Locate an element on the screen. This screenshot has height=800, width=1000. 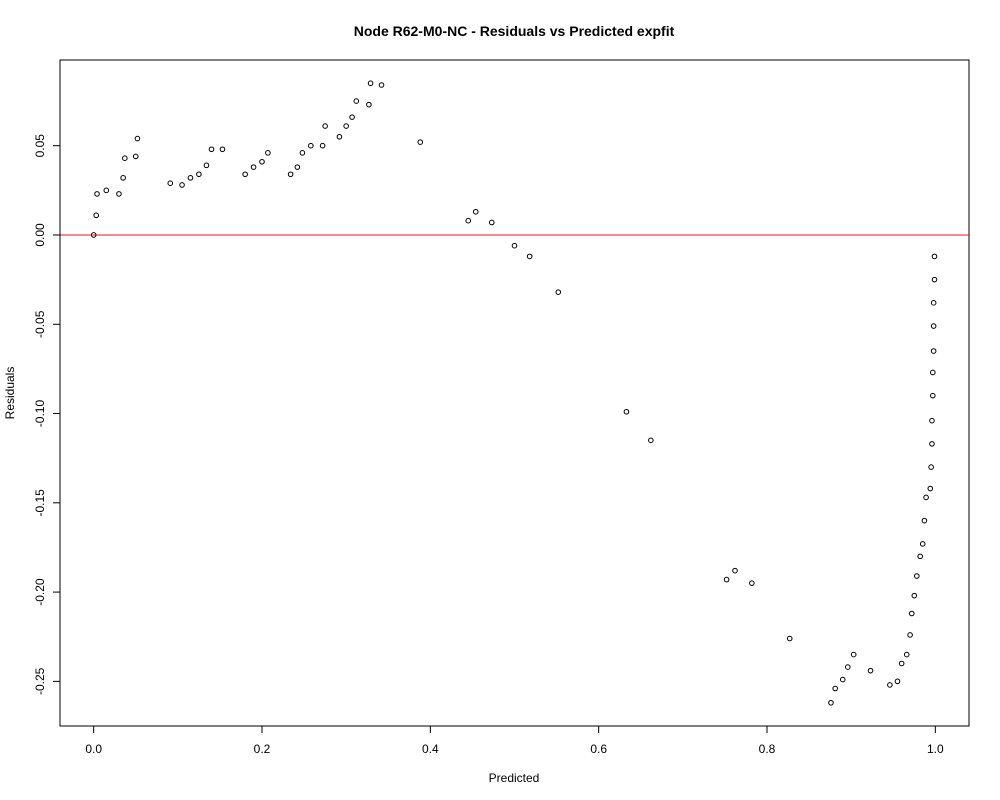
x-tick-label: 0.8 is located at coordinates (767, 749).